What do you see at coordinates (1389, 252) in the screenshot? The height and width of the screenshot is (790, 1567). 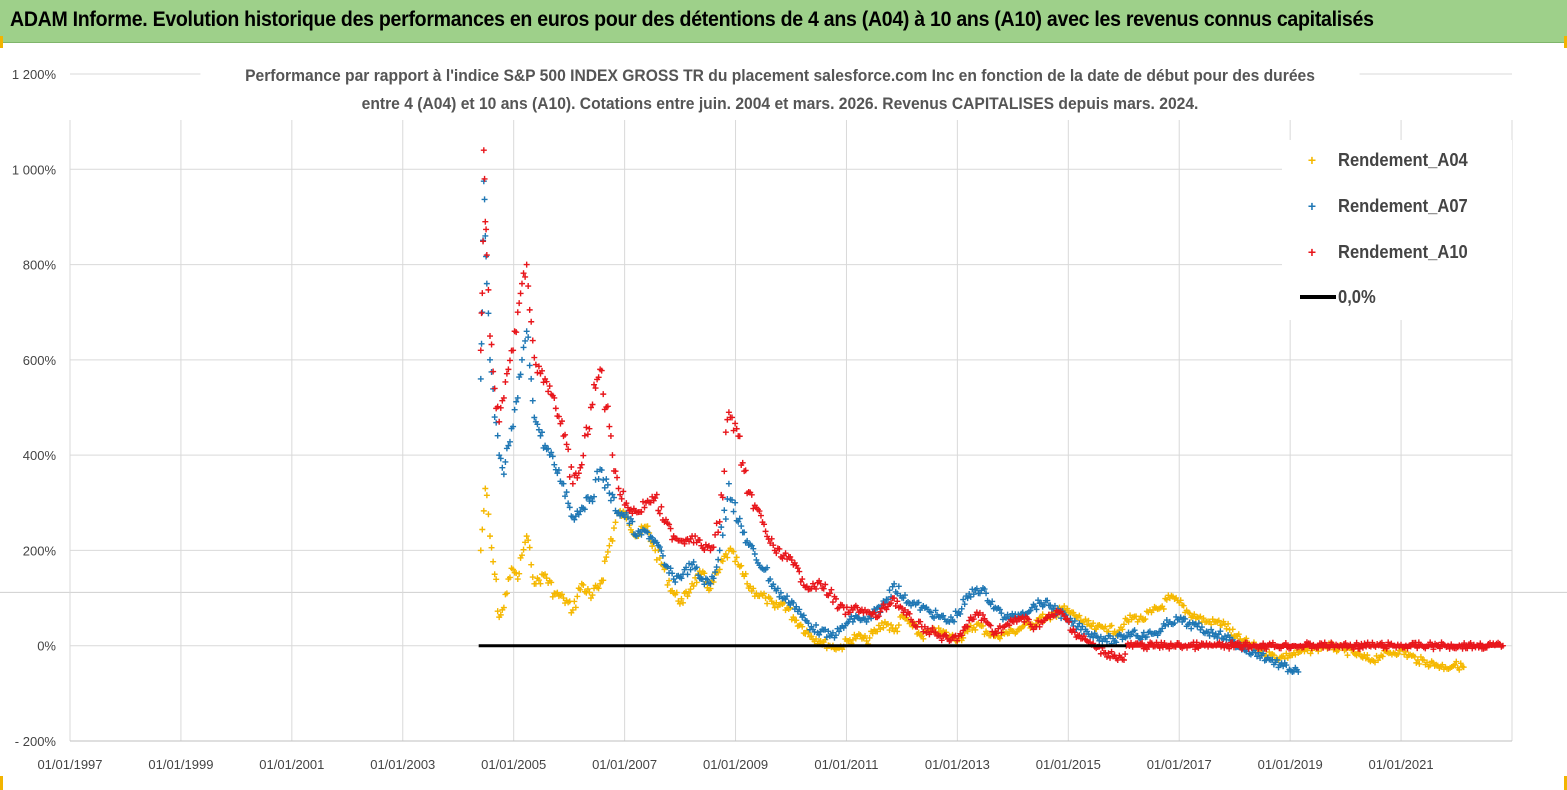 I see `legend-item-a10: + Rendement_A10` at bounding box center [1389, 252].